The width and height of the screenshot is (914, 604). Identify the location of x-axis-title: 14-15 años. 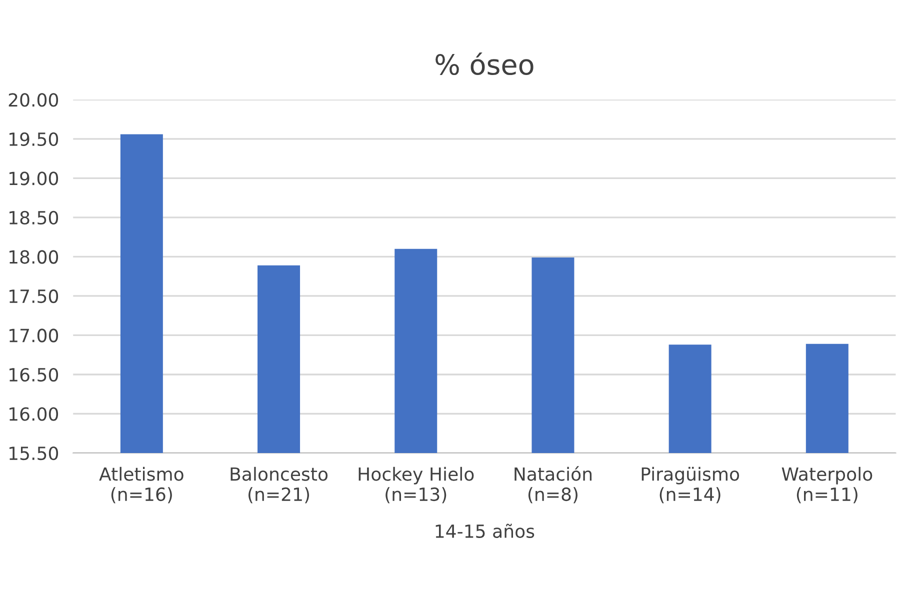
(485, 531).